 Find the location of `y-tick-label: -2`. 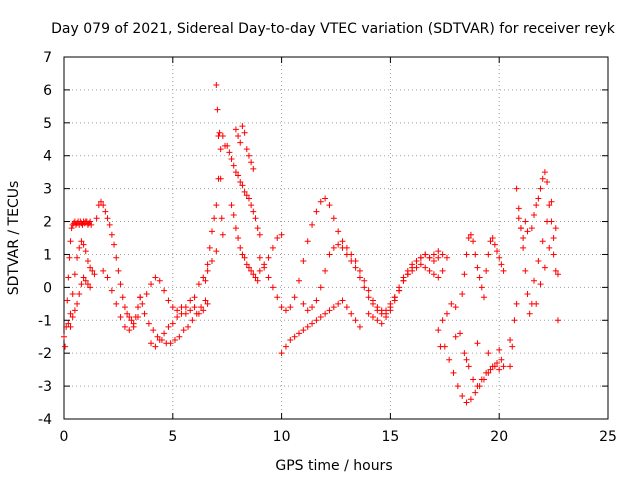

y-tick-label: -2 is located at coordinates (45, 354).